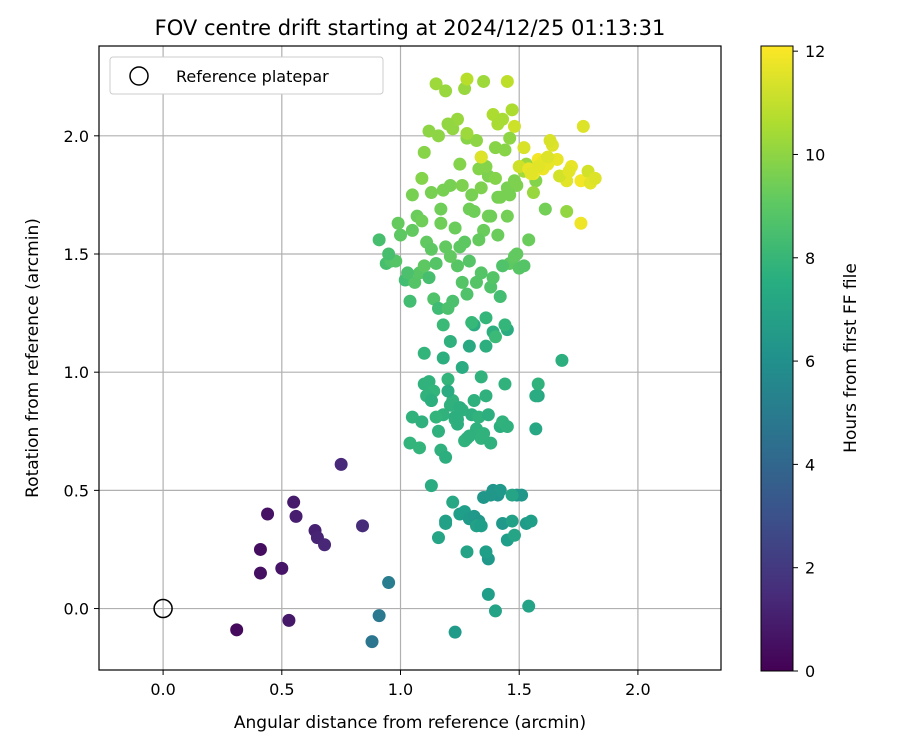  What do you see at coordinates (410, 723) in the screenshot?
I see `x-axis-label: Angular distance from reference (arcmin)` at bounding box center [410, 723].